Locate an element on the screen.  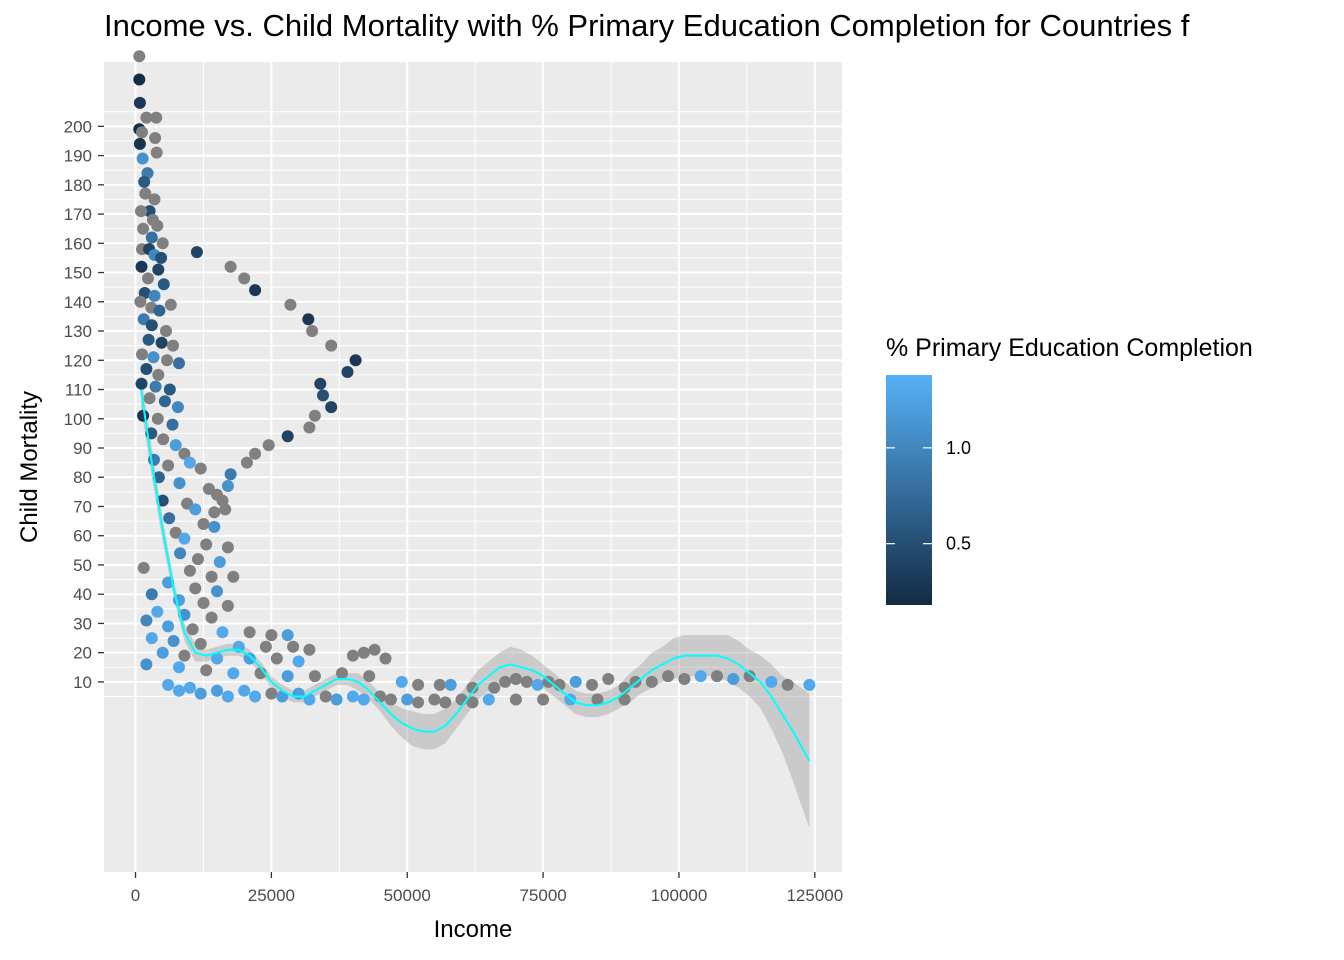
x-tick-label: 25000 is located at coordinates (271, 895).